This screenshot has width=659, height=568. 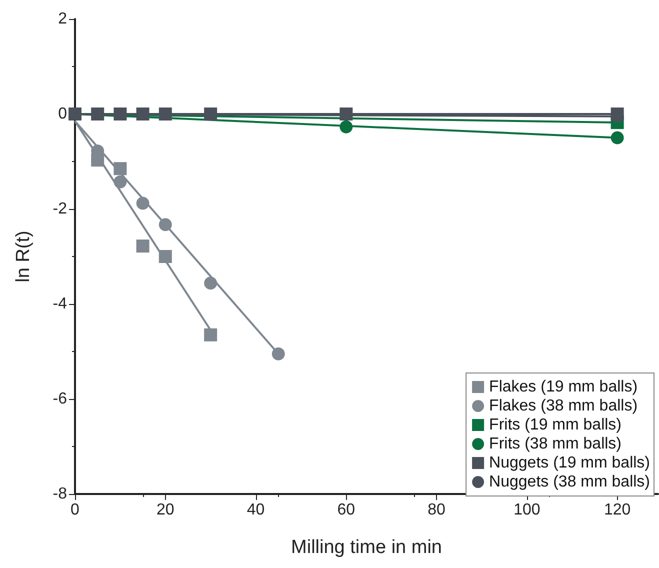 I want to click on y-tick-label: 0, so click(x=63, y=114).